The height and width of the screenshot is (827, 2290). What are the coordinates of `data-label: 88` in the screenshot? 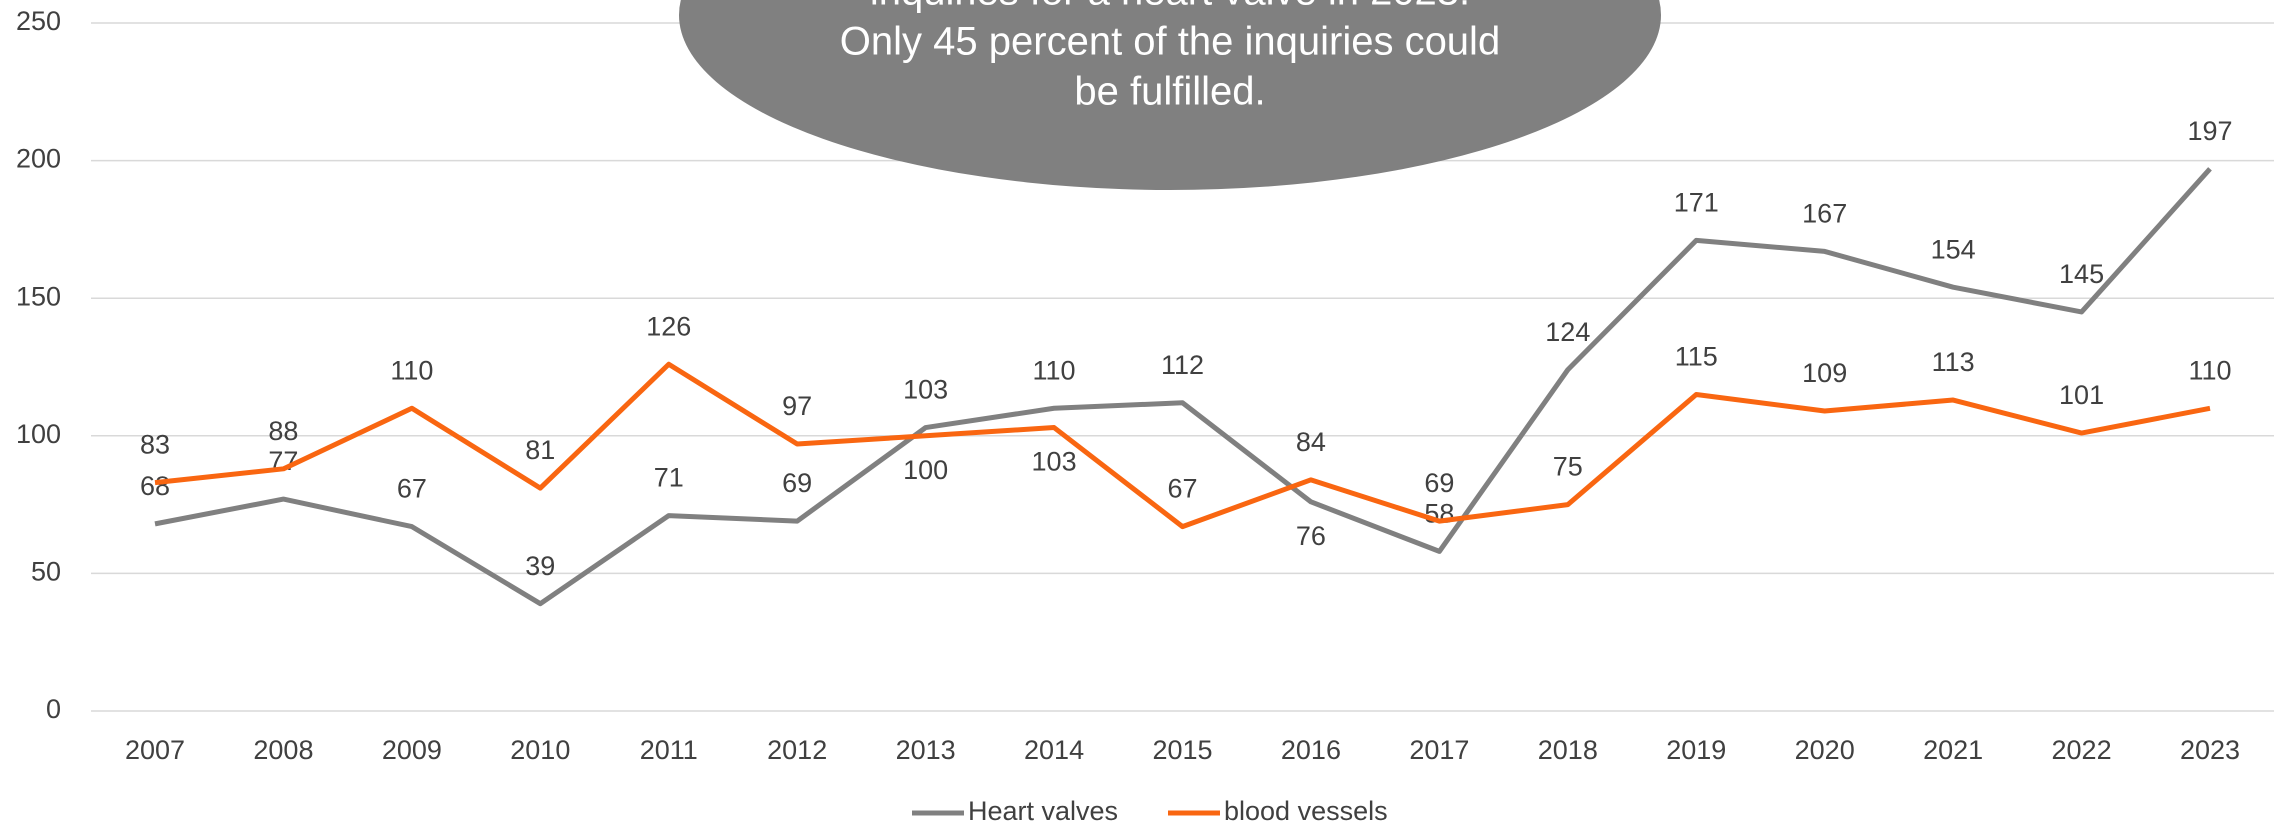 It's located at (283, 431).